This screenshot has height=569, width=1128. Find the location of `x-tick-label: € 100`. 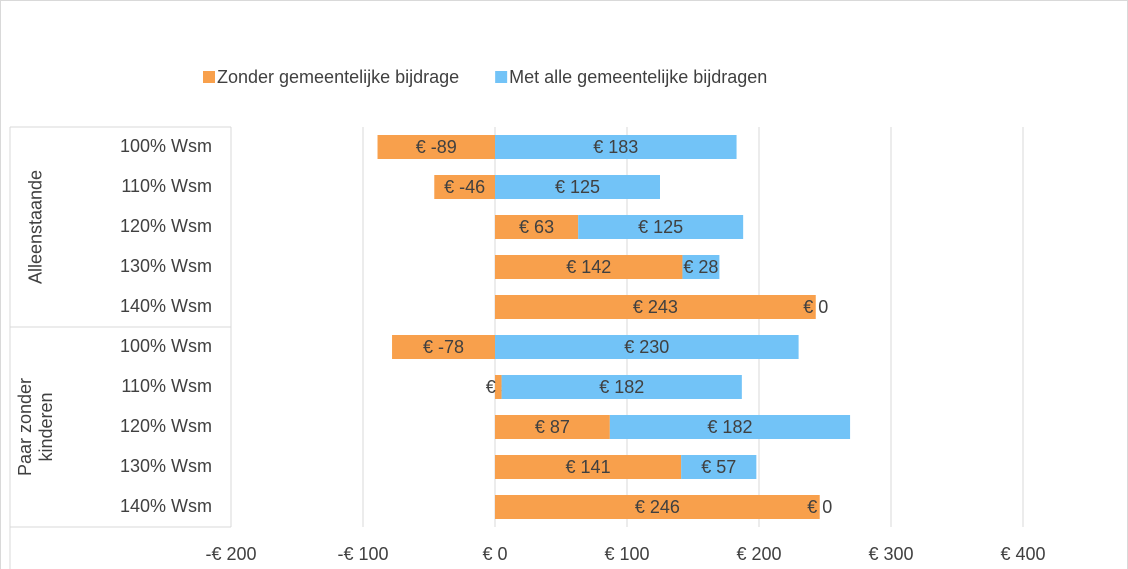

x-tick-label: € 100 is located at coordinates (626, 554).